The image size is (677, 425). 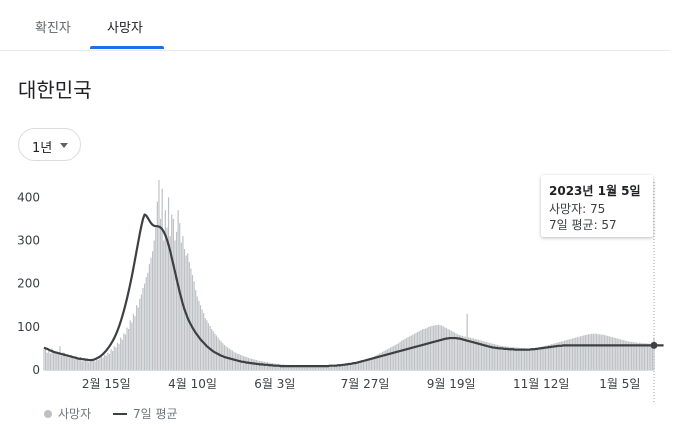 I want to click on period-dropdown: 1년, so click(x=49, y=144).